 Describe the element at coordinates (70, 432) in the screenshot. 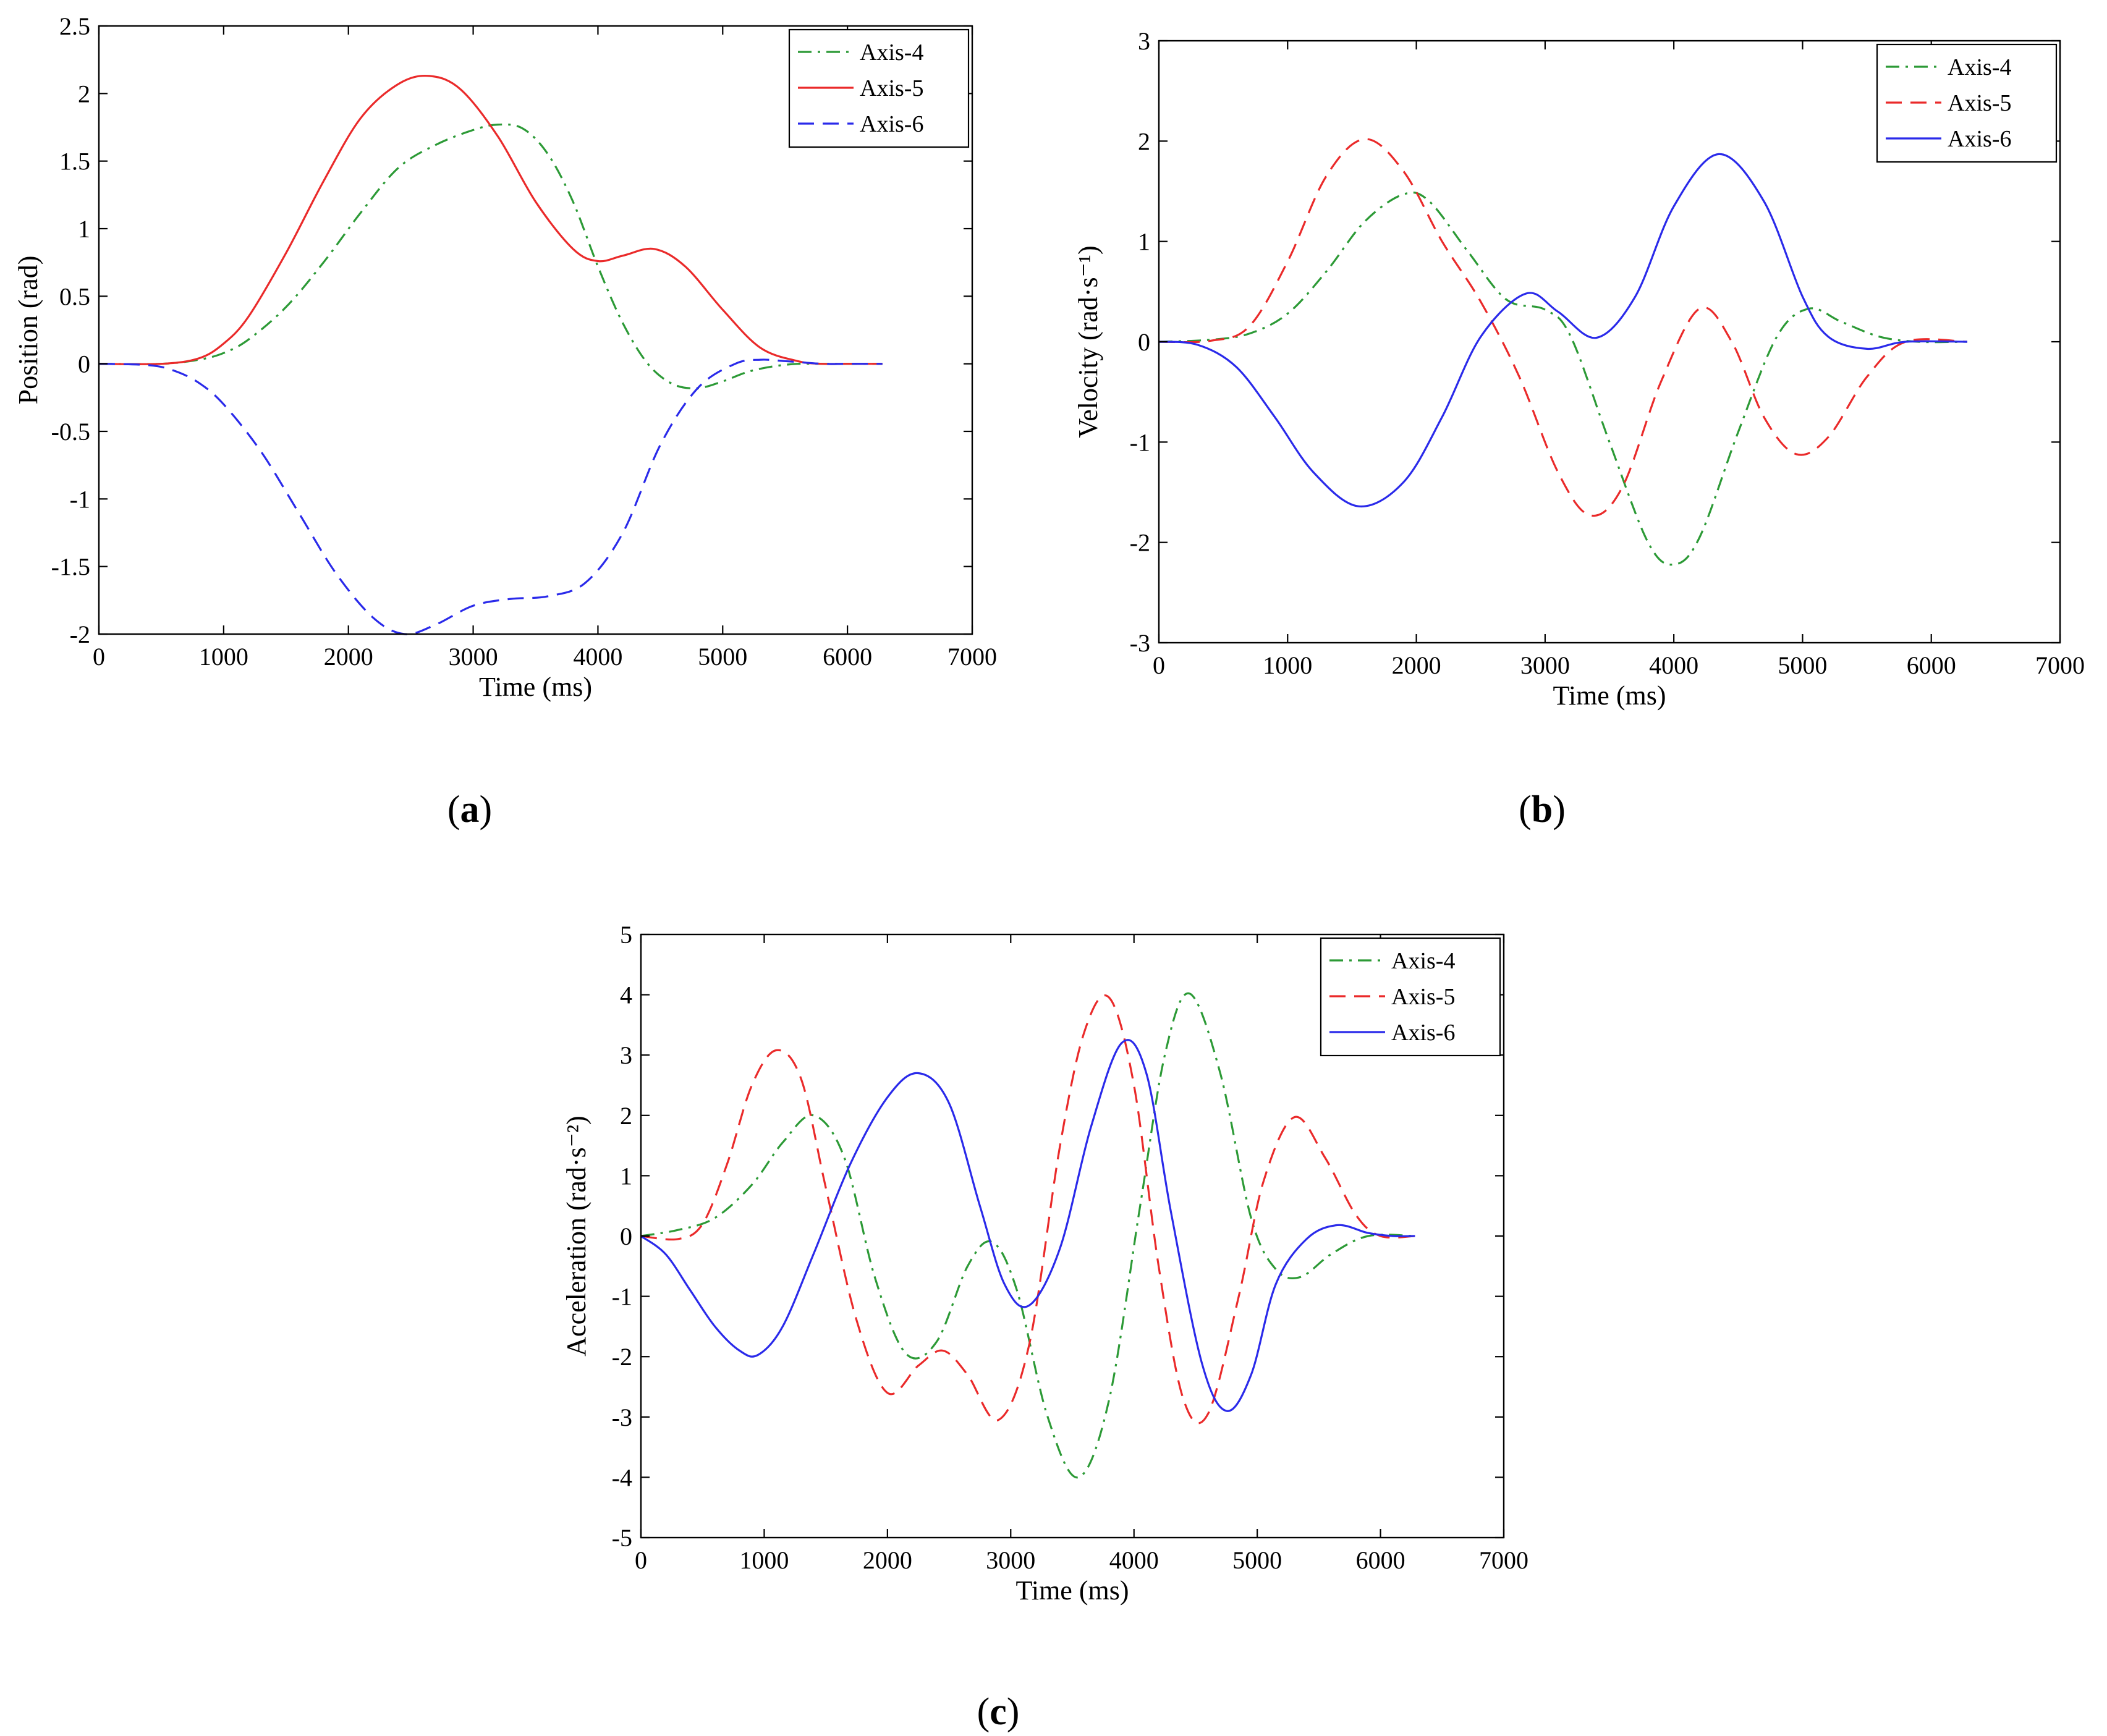

I see `y-tick-label: -0.5` at that location.